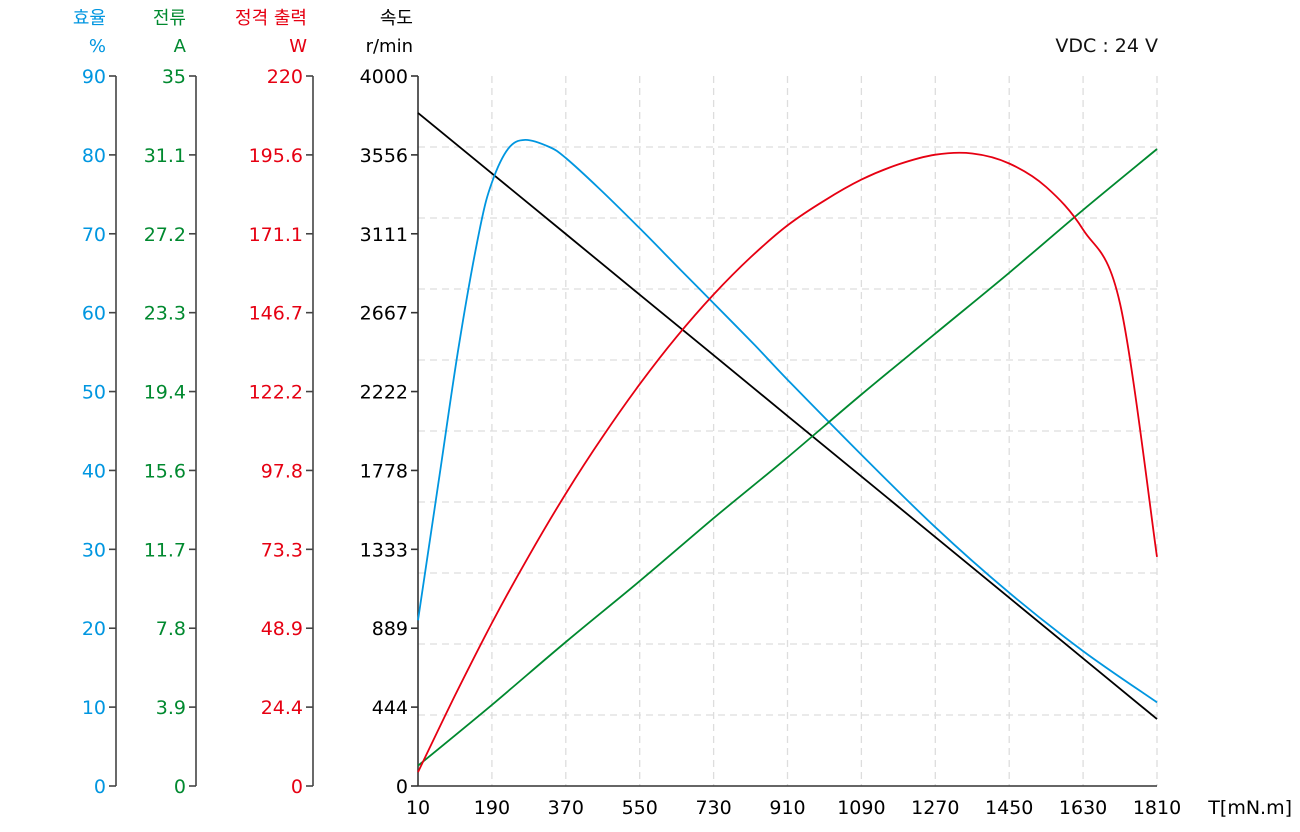 This screenshot has height=832, width=1300. Describe the element at coordinates (384, 156) in the screenshot. I see `speed-tick-label: 3556` at that location.